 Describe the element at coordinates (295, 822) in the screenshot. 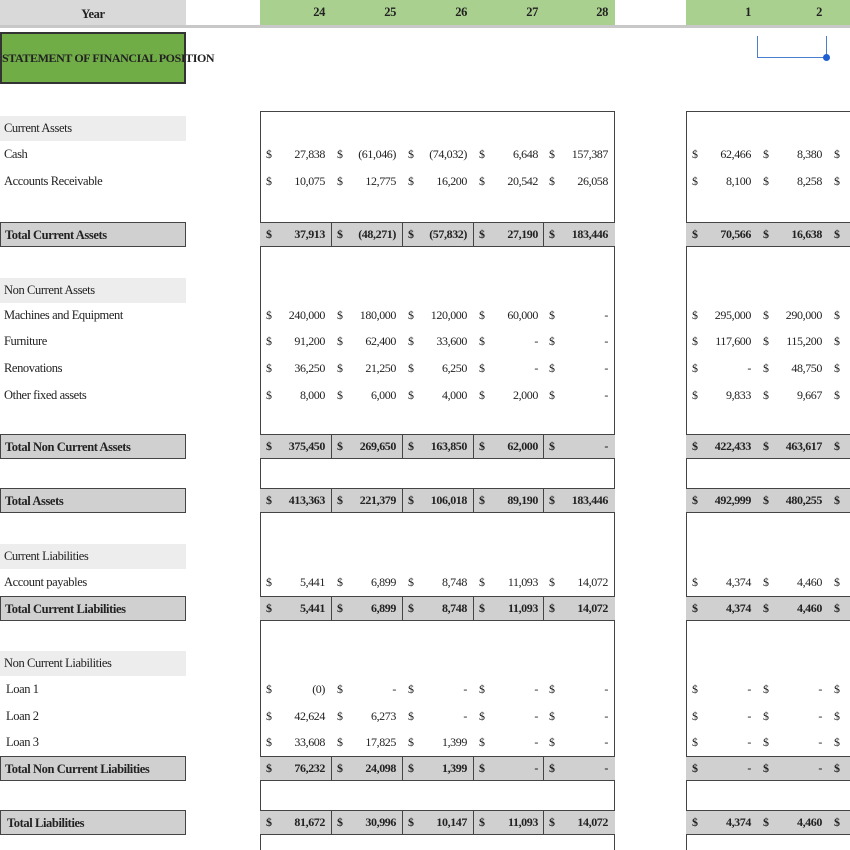

I see `value-cell: $81,672` at that location.